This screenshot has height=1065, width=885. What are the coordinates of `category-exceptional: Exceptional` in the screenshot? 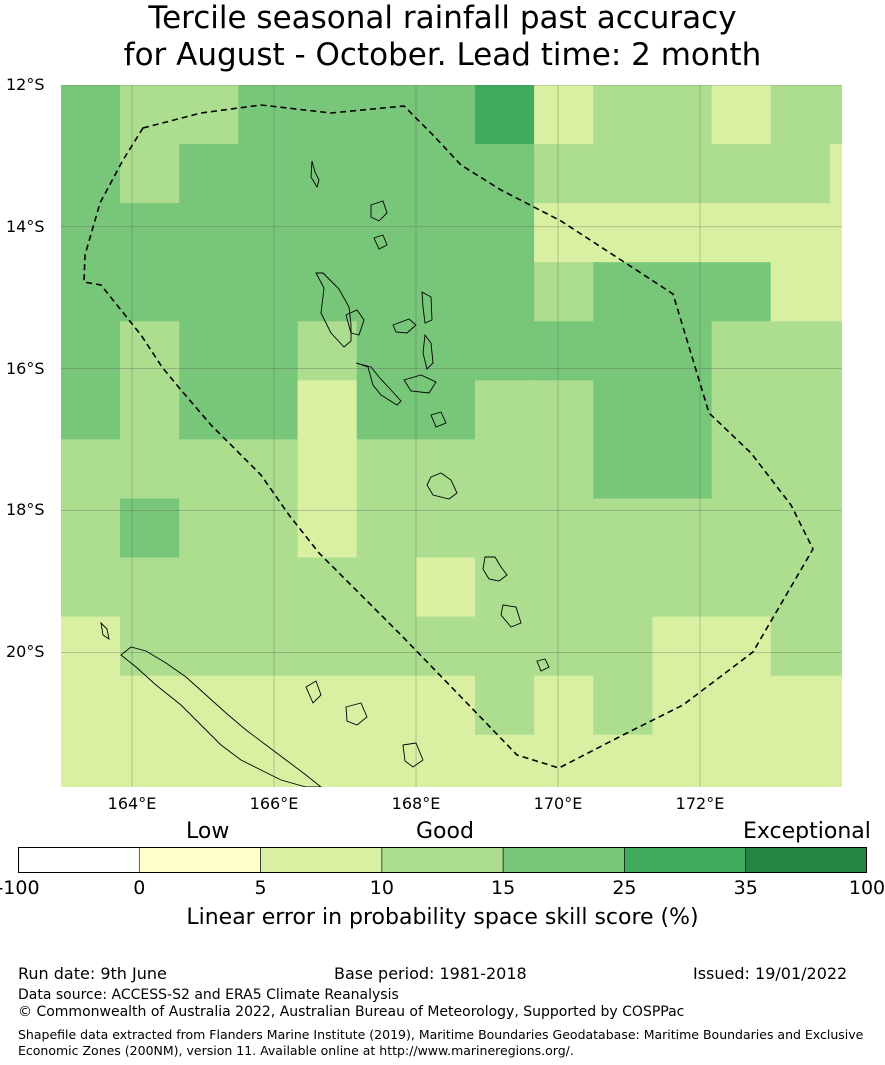 It's located at (807, 831).